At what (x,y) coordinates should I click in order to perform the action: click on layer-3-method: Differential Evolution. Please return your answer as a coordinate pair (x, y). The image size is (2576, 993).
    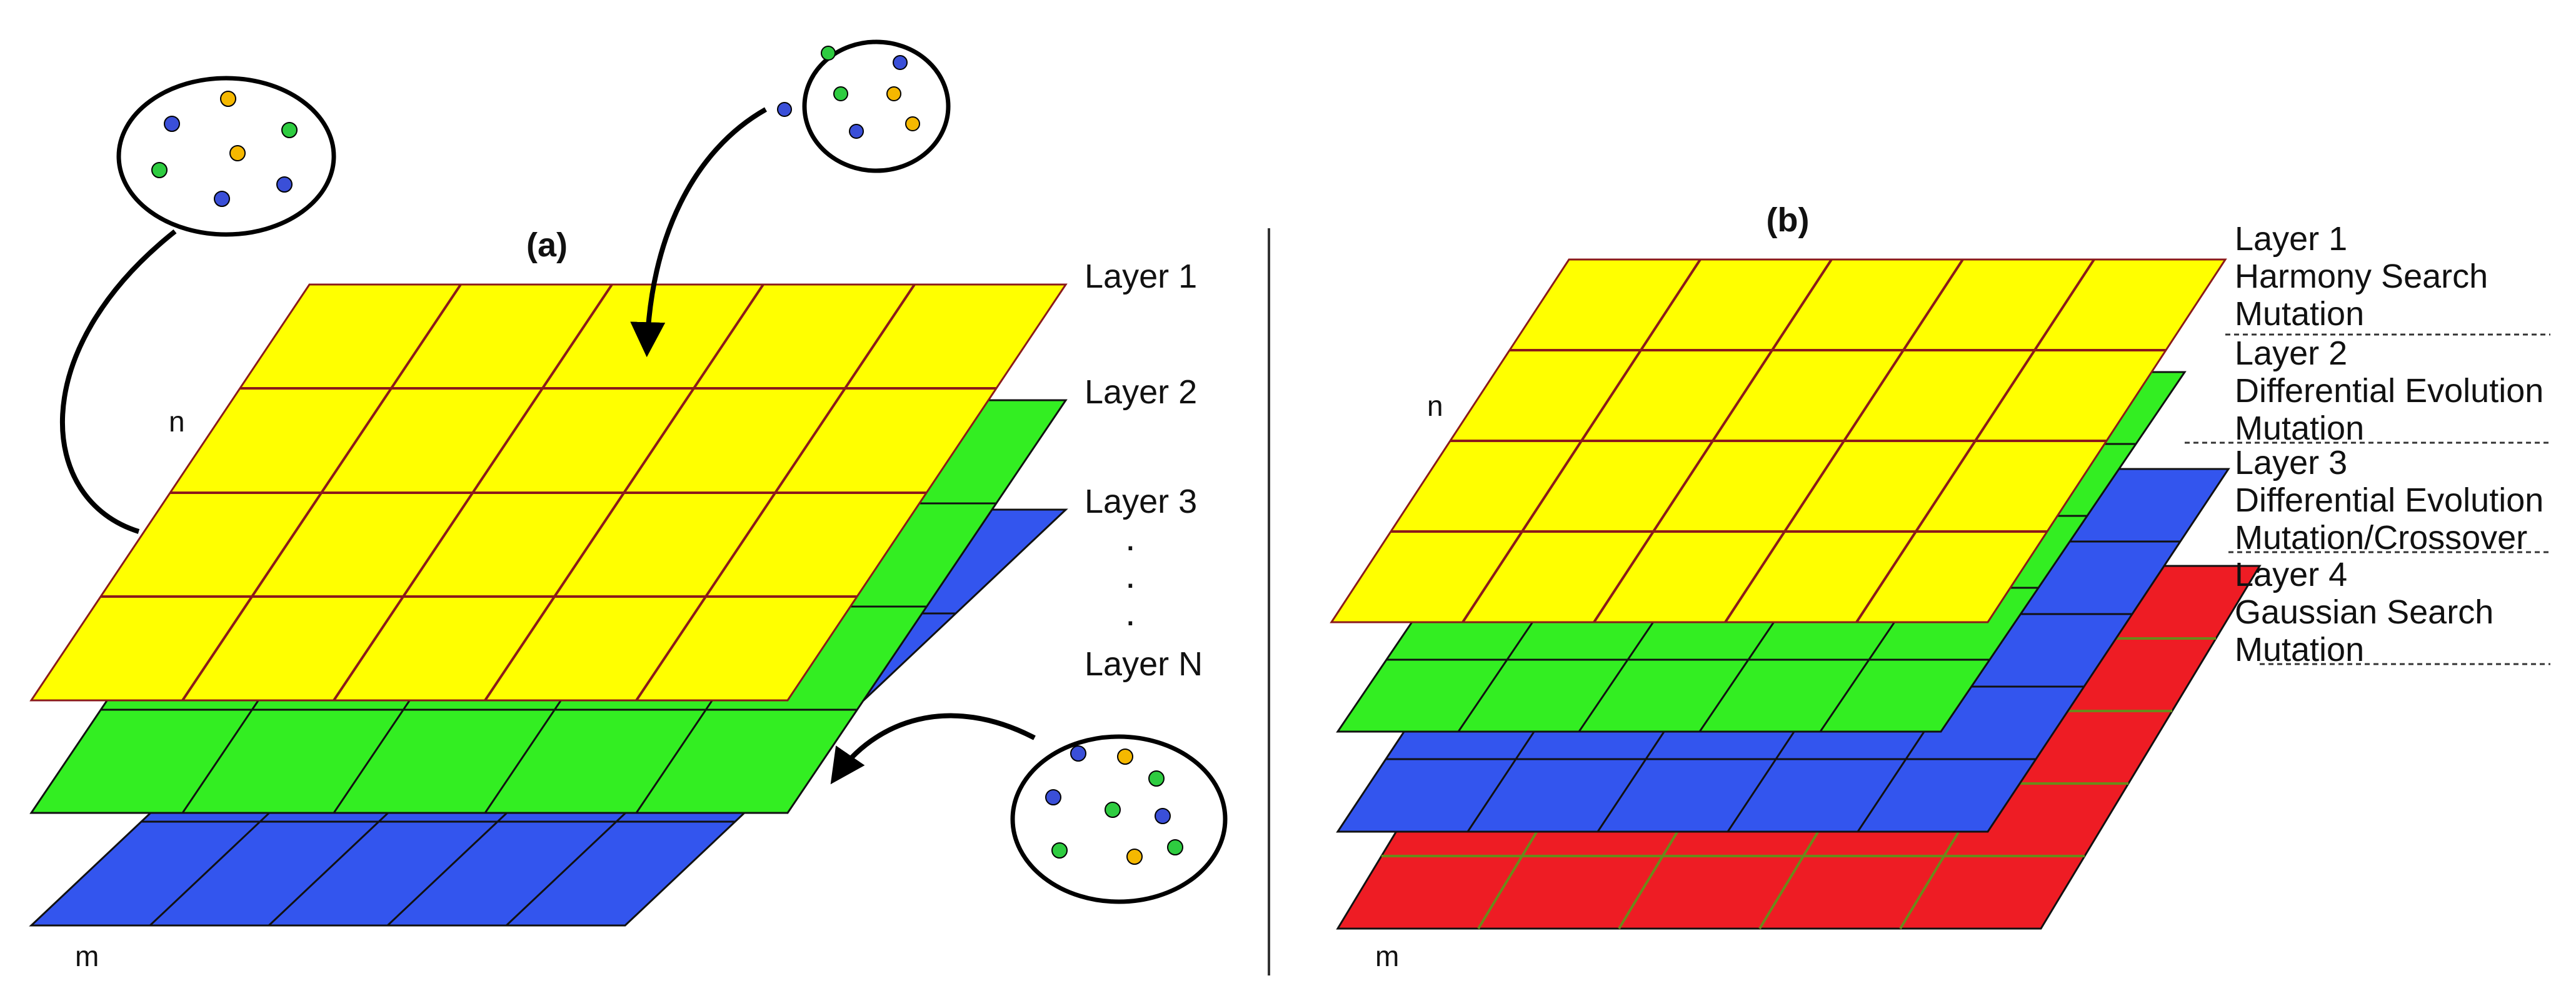
    Looking at the image, I should click on (2389, 500).